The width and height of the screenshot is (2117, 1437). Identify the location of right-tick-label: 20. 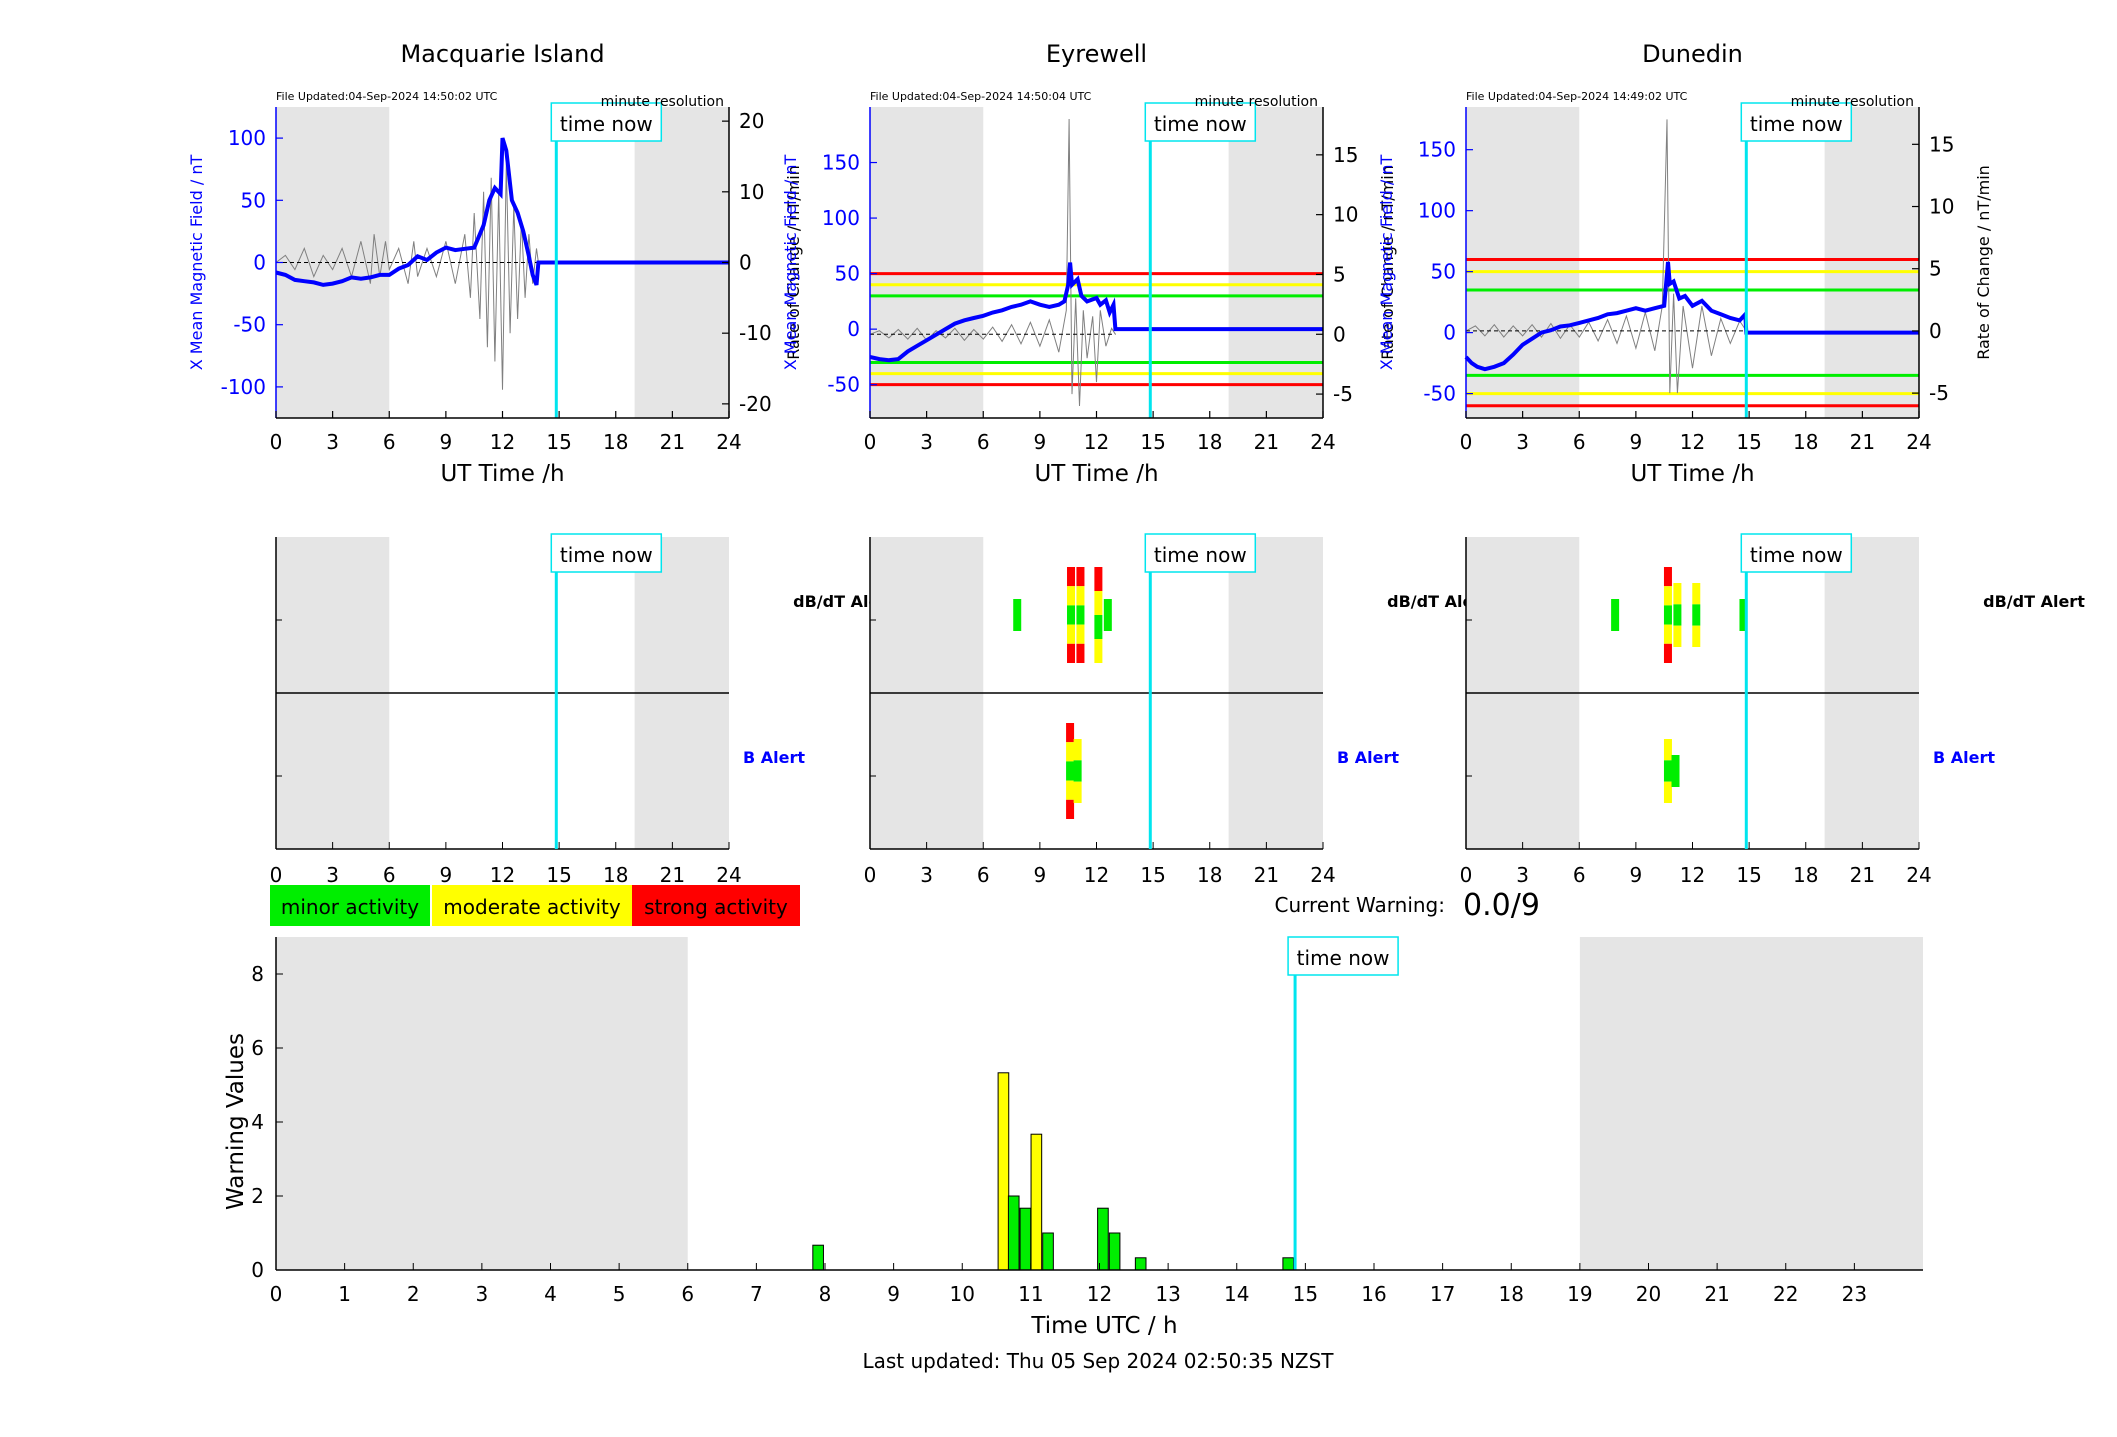
(751, 121).